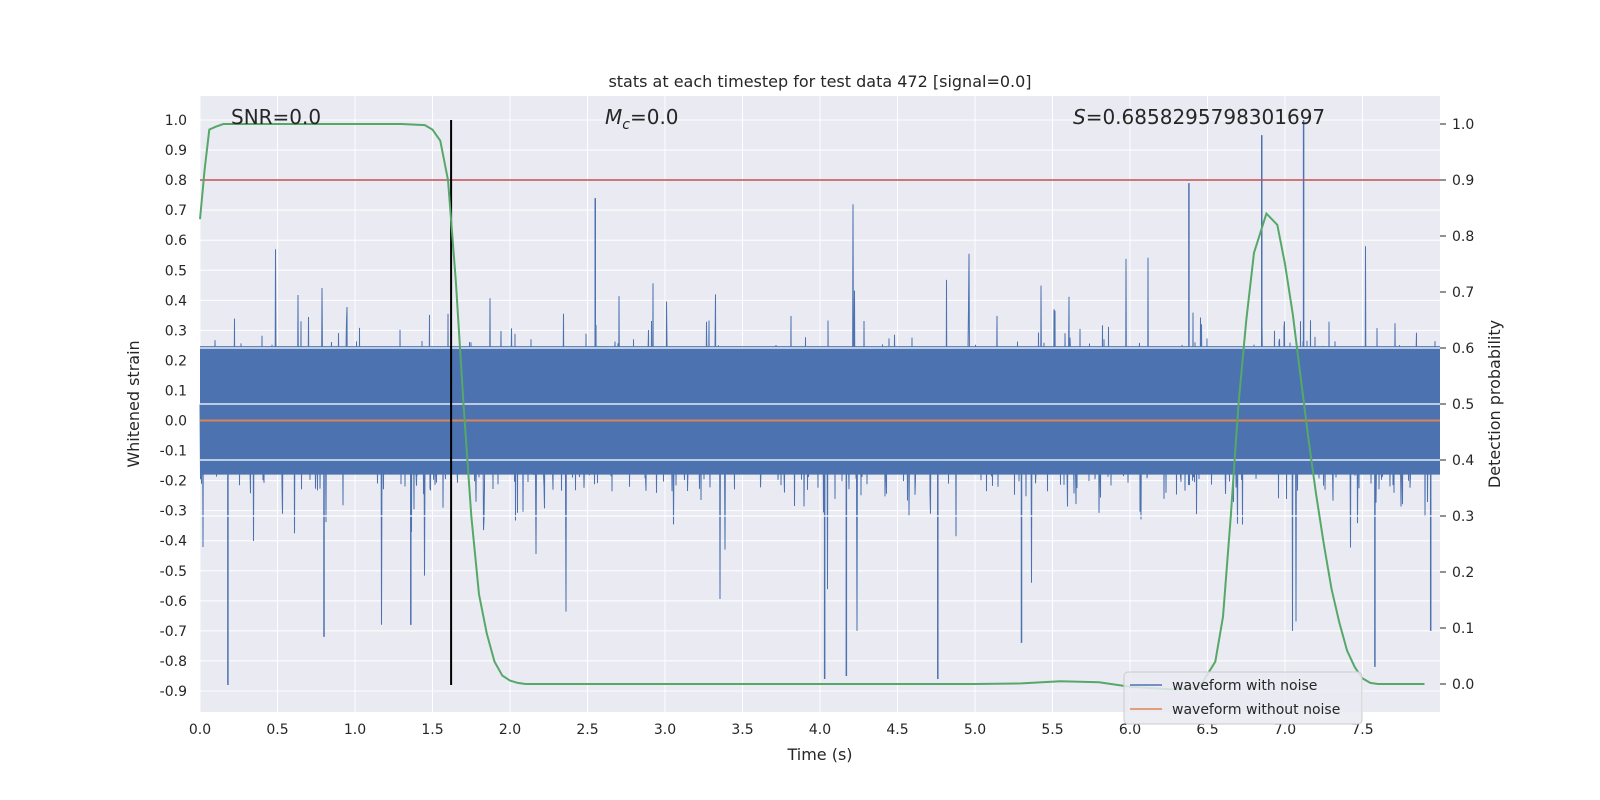 This screenshot has height=800, width=1600. What do you see at coordinates (587, 730) in the screenshot?
I see `x-tick-label: 2.5` at bounding box center [587, 730].